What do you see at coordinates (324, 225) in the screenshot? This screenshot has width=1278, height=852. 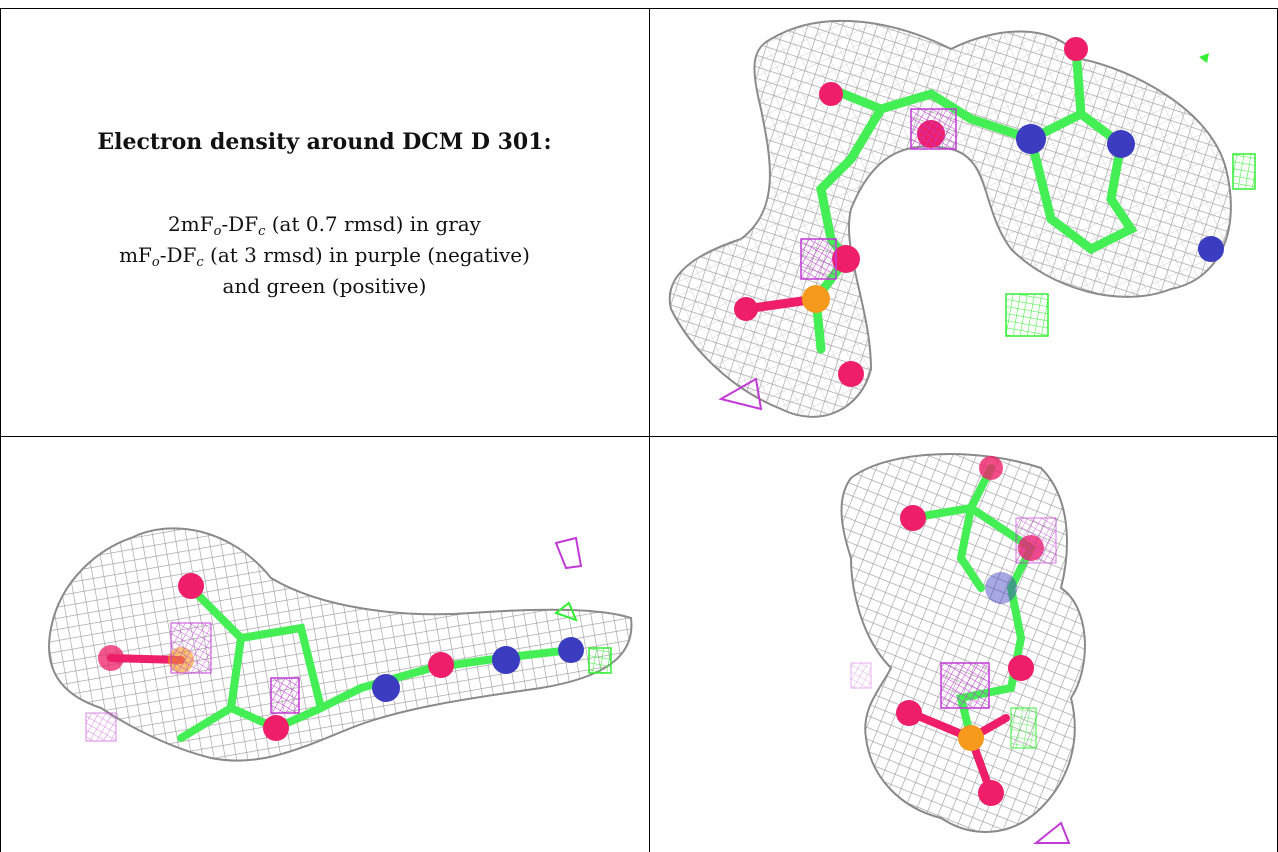 I see `legend-line-gray: 2mFo-DFc (at 0.7 rmsd) in gray` at bounding box center [324, 225].